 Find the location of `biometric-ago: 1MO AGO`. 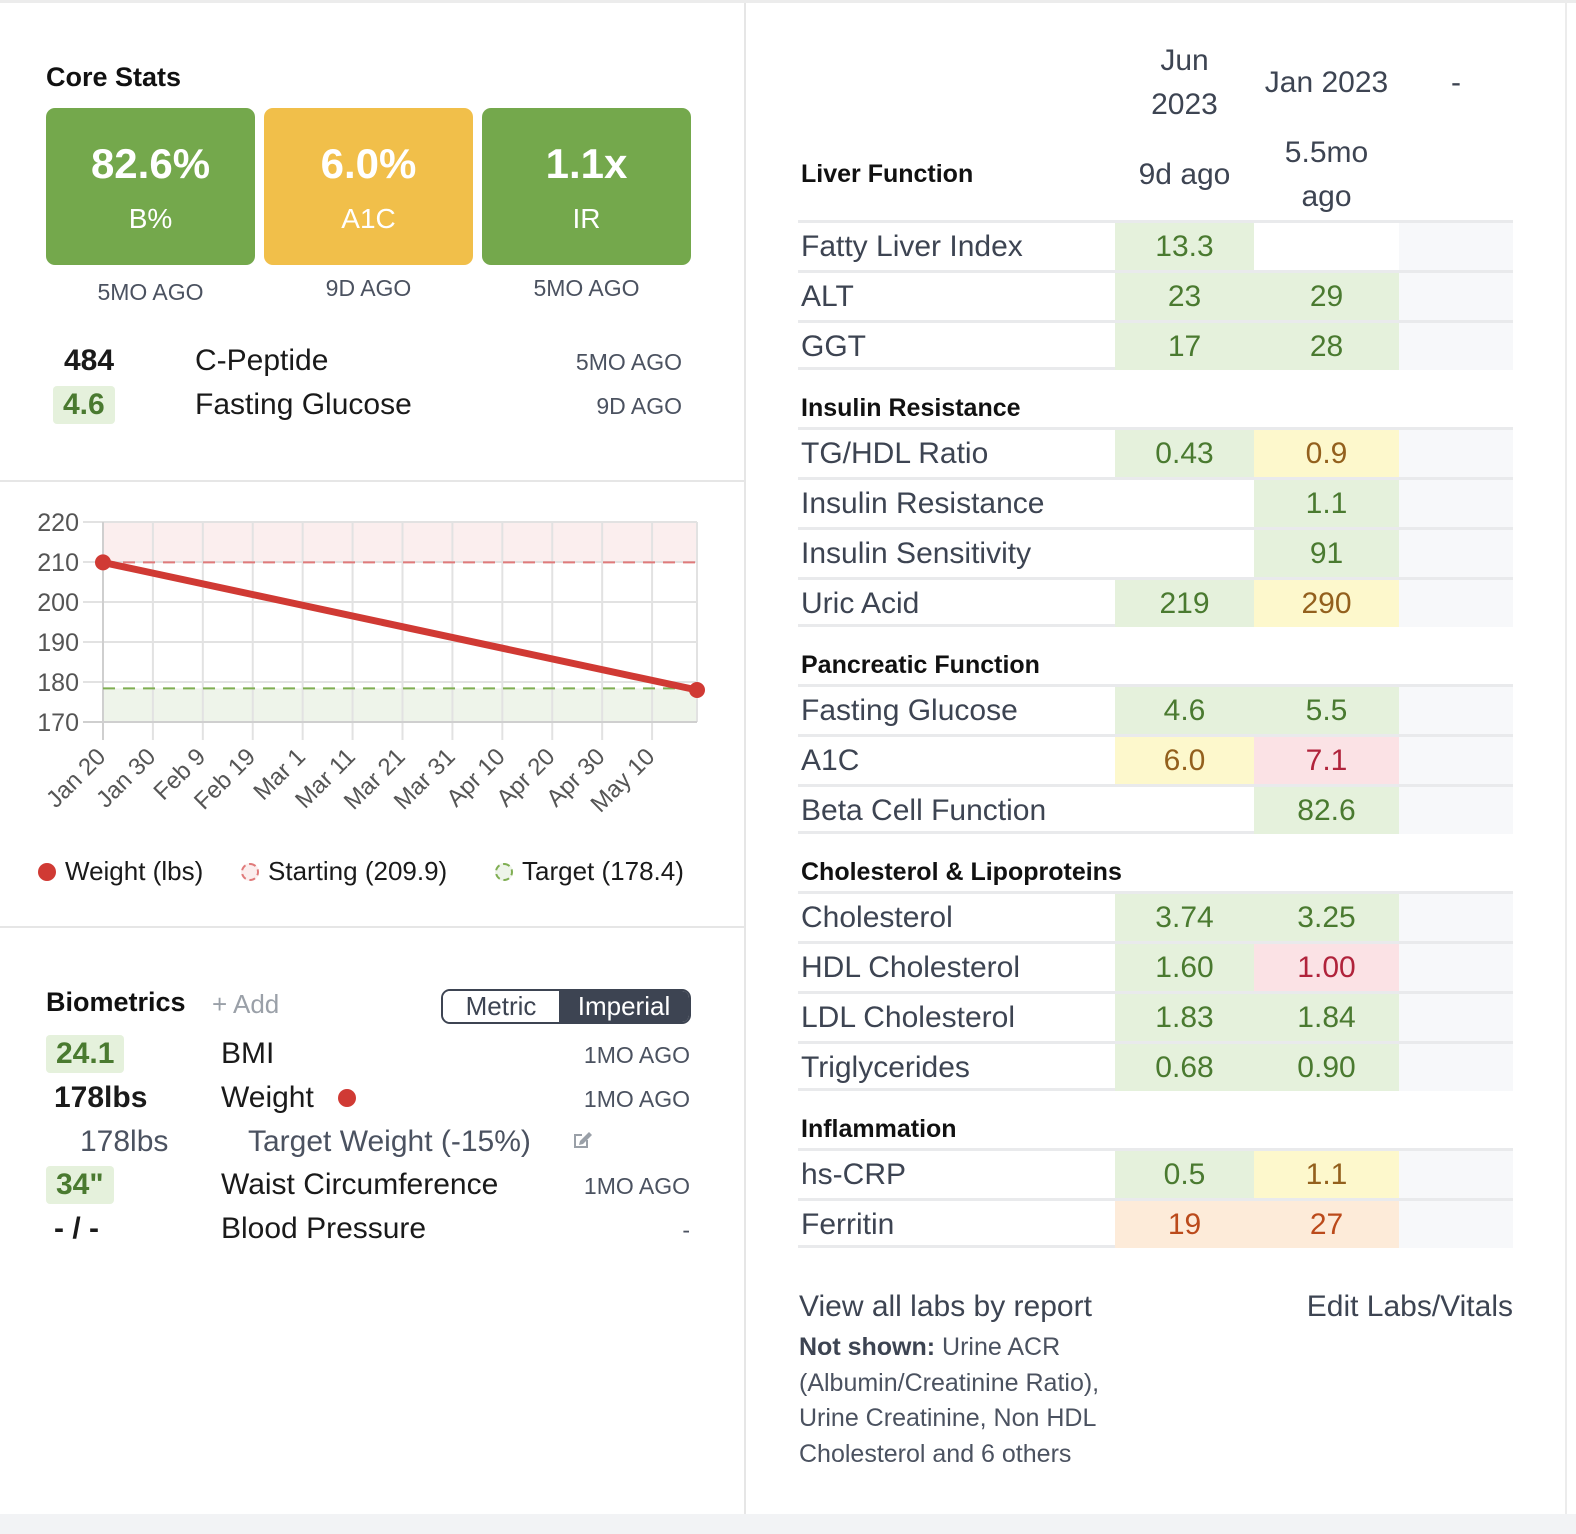

biometric-ago: 1MO AGO is located at coordinates (636, 1186).